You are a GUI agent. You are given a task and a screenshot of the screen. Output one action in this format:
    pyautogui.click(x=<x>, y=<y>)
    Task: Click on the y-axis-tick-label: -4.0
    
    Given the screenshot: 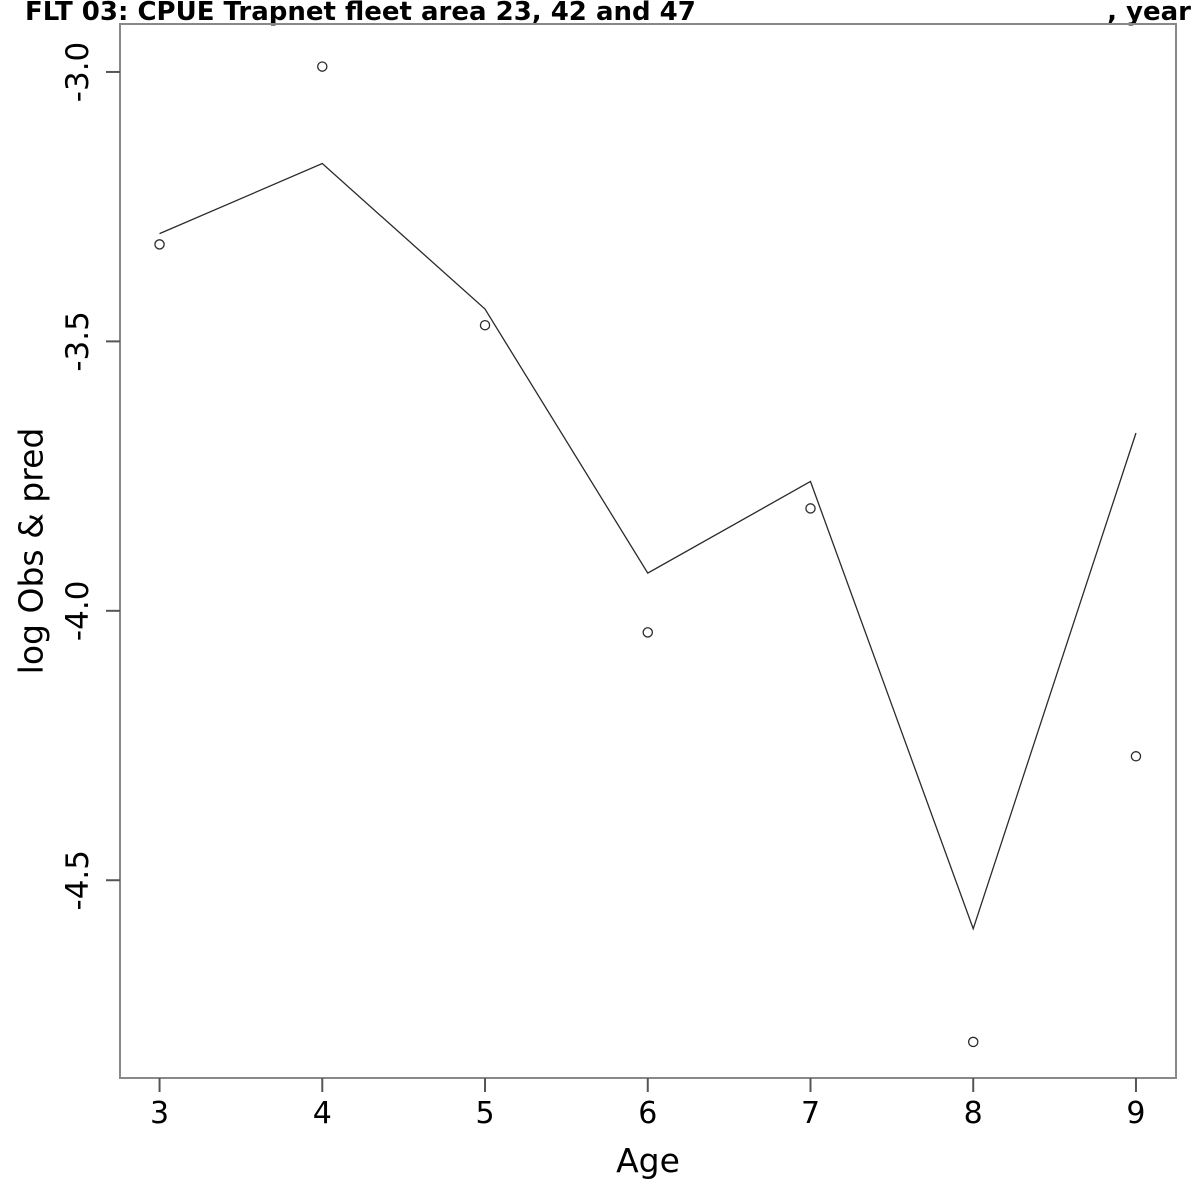 What is the action you would take?
    pyautogui.click(x=78, y=611)
    